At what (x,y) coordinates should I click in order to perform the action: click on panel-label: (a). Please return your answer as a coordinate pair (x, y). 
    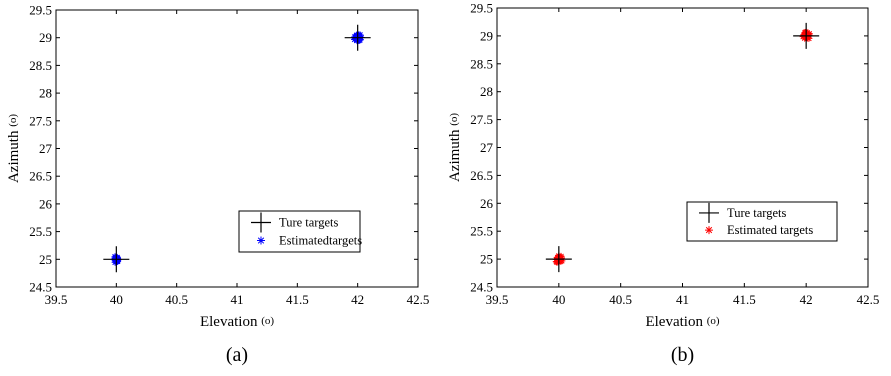
    Looking at the image, I should click on (237, 355).